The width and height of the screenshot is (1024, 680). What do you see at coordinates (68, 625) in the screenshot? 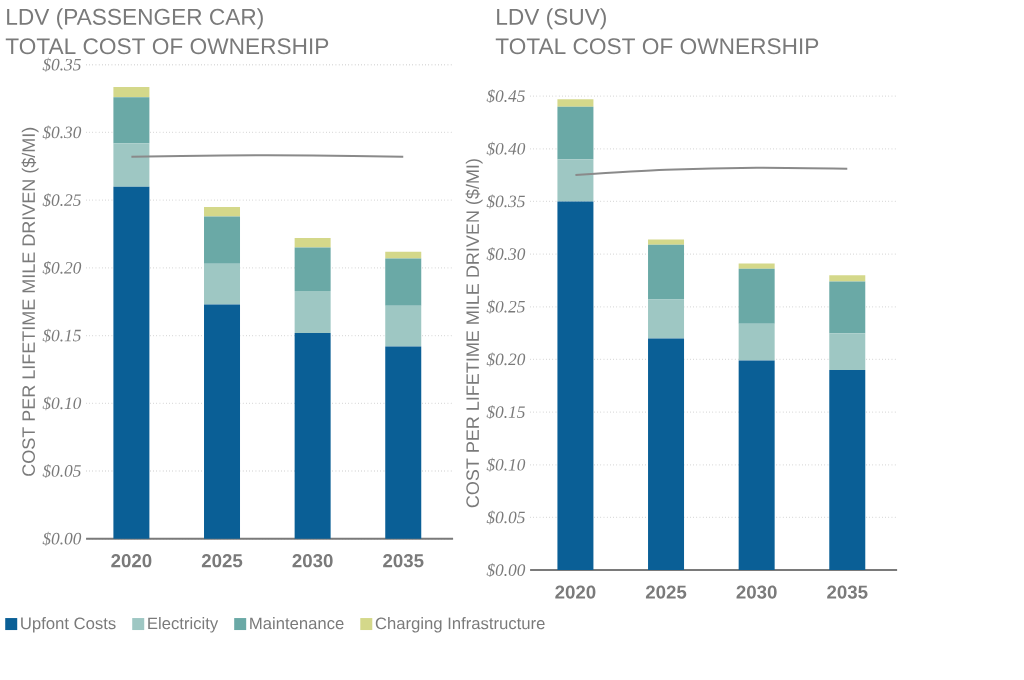
I see `legend-label: Upfont Costs` at bounding box center [68, 625].